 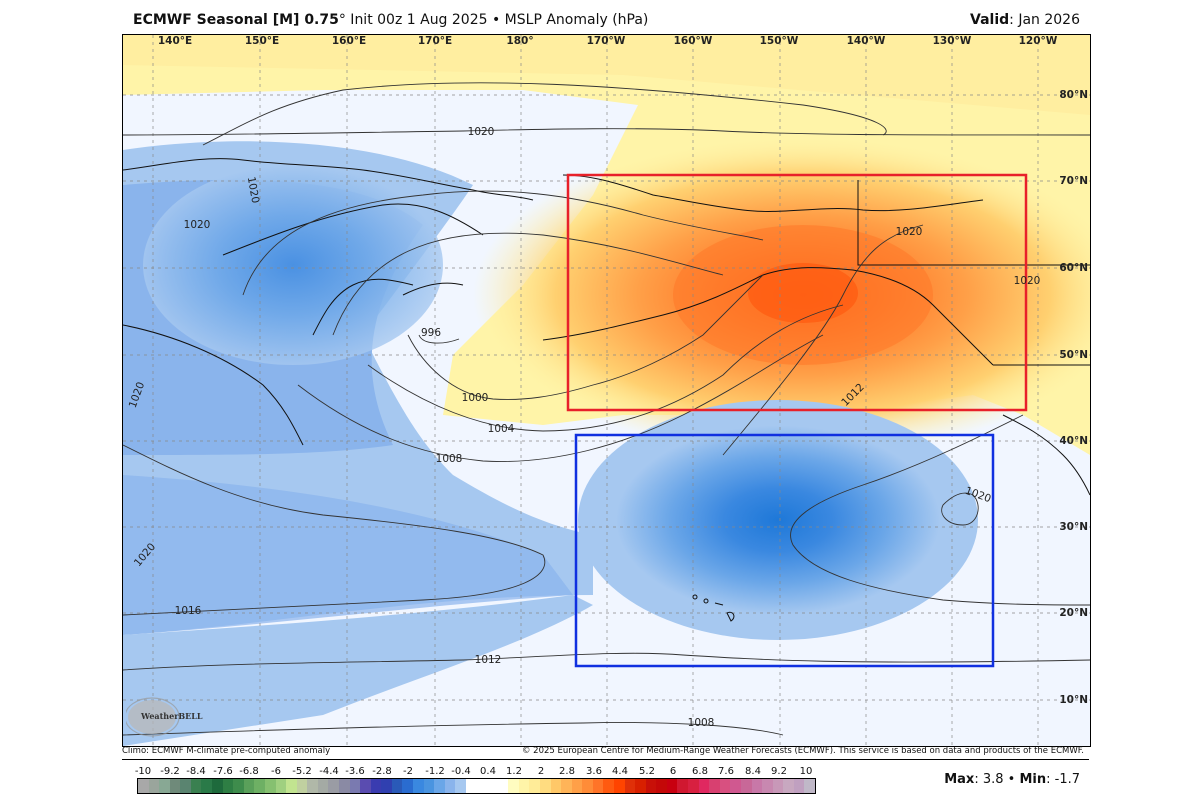 What do you see at coordinates (1073, 355) in the screenshot?
I see `latitude-label: 50°N` at bounding box center [1073, 355].